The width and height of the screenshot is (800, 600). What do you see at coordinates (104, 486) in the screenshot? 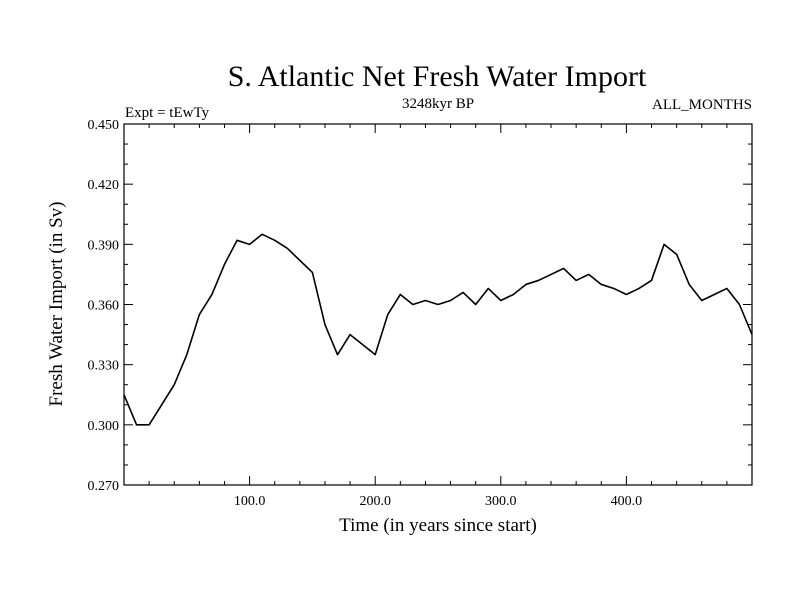
I see `y-tick-label: 0.270` at bounding box center [104, 486].